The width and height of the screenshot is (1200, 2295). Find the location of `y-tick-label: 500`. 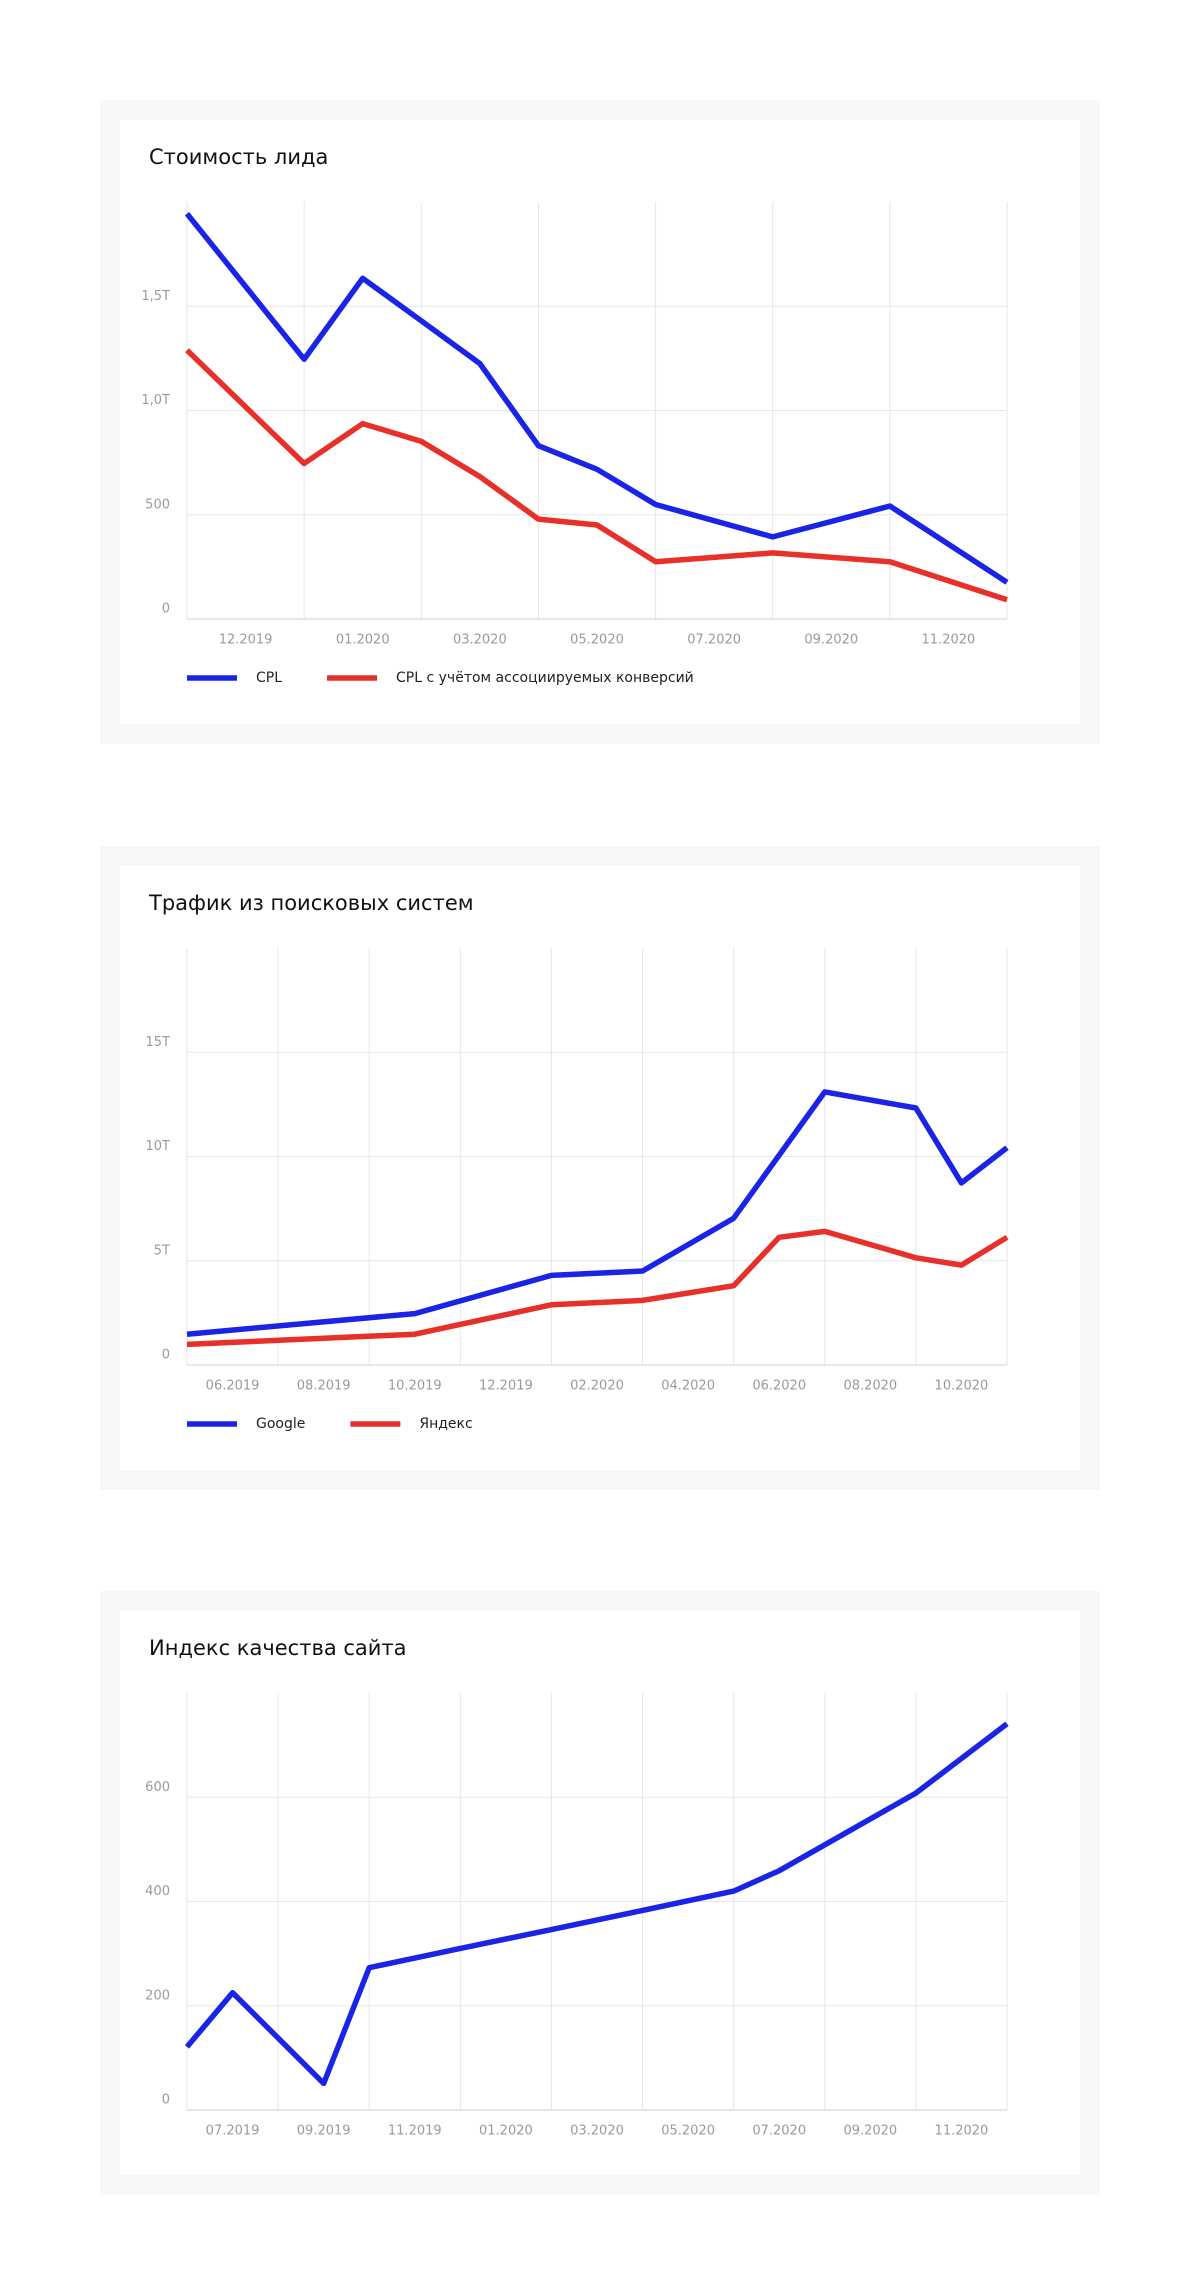

y-tick-label: 500 is located at coordinates (157, 504).